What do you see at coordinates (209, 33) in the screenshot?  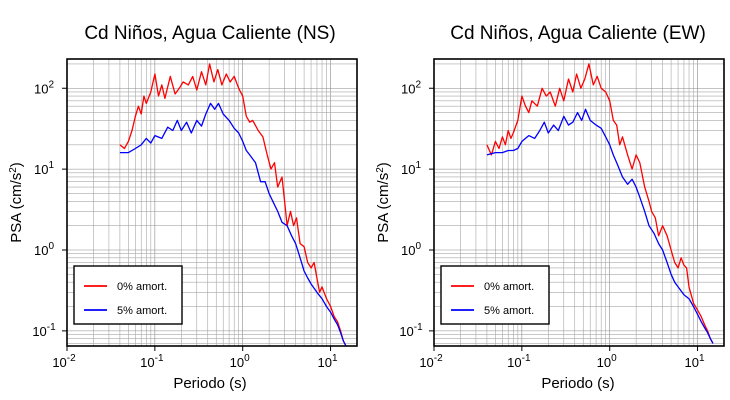 I see `chart-title: Cd Niños, Agua Caliente (NS)` at bounding box center [209, 33].